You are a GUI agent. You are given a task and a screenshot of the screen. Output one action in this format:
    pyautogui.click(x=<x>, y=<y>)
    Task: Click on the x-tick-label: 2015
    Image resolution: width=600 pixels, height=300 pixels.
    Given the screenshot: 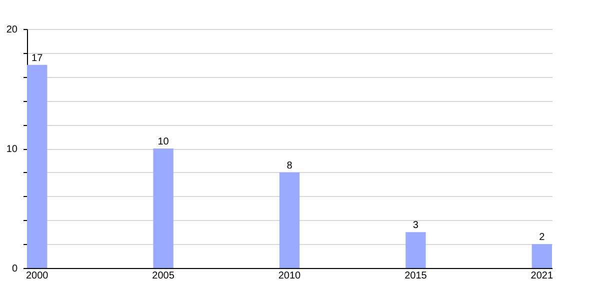 What is the action you would take?
    pyautogui.click(x=416, y=276)
    